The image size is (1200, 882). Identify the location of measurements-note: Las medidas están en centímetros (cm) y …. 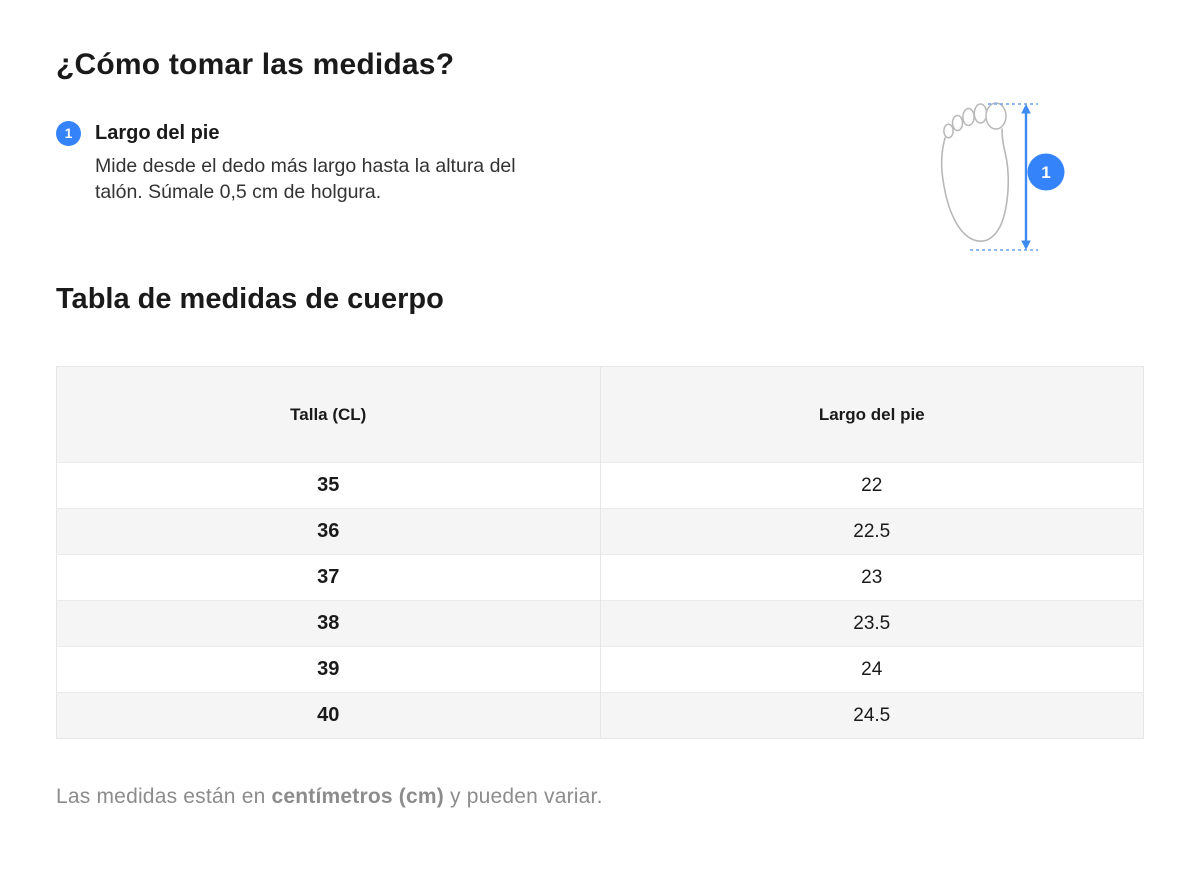
(600, 797).